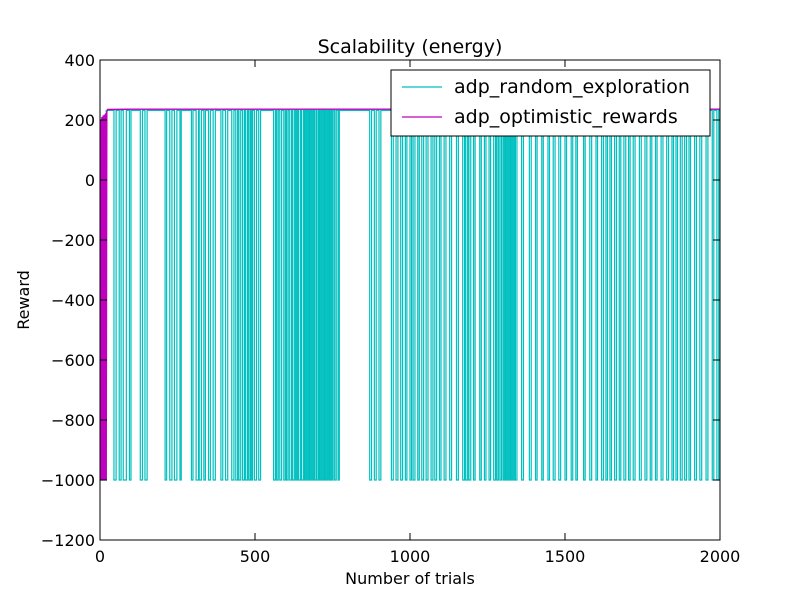 The image size is (800, 600). What do you see at coordinates (73, 360) in the screenshot?
I see `y-tick-label: −600` at bounding box center [73, 360].